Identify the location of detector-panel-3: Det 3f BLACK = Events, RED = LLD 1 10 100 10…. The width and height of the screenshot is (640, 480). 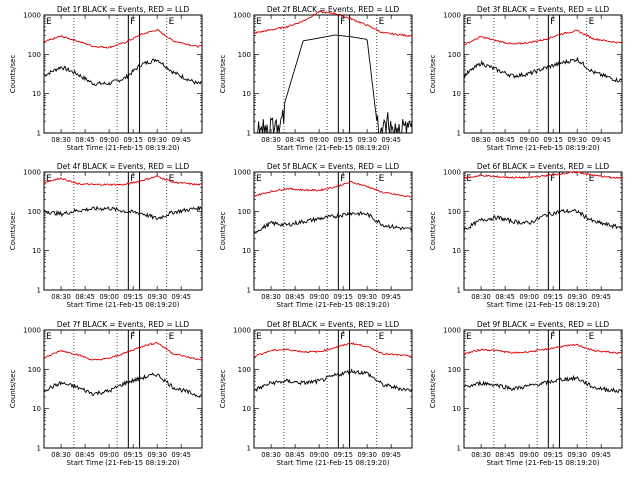
(526, 78).